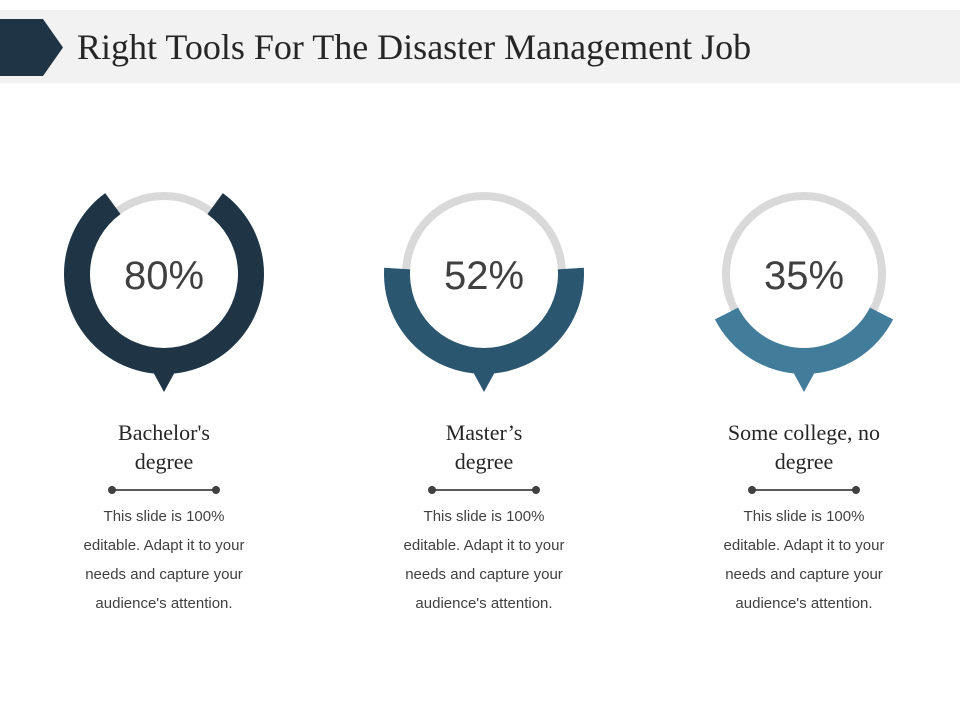 The width and height of the screenshot is (960, 720). What do you see at coordinates (164, 447) in the screenshot?
I see `card-label: Bachelor's degree` at bounding box center [164, 447].